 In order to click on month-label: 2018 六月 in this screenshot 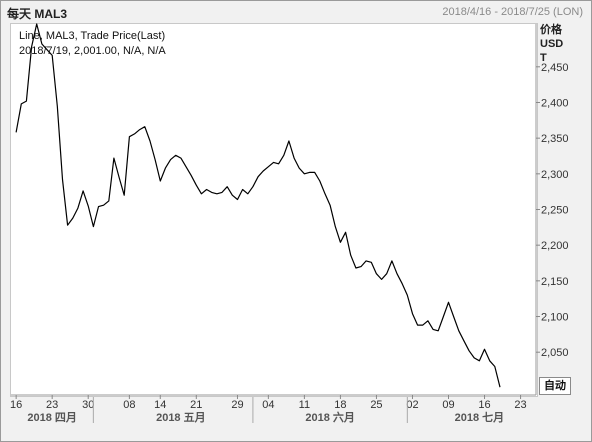, I will do `click(330, 417)`.